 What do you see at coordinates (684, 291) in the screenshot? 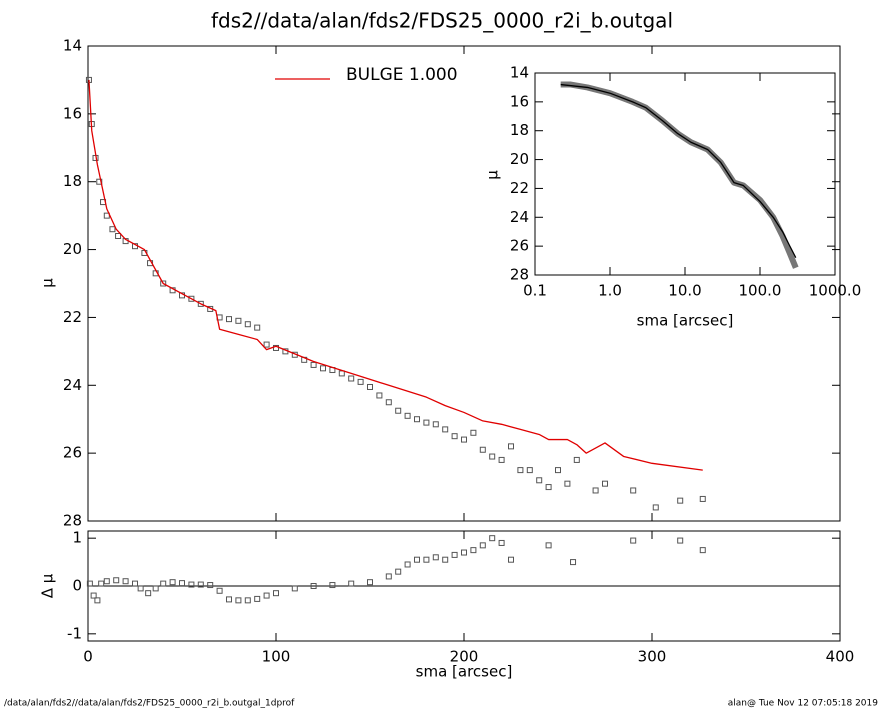
I see `x-tick-label: 10.0` at bounding box center [684, 291].